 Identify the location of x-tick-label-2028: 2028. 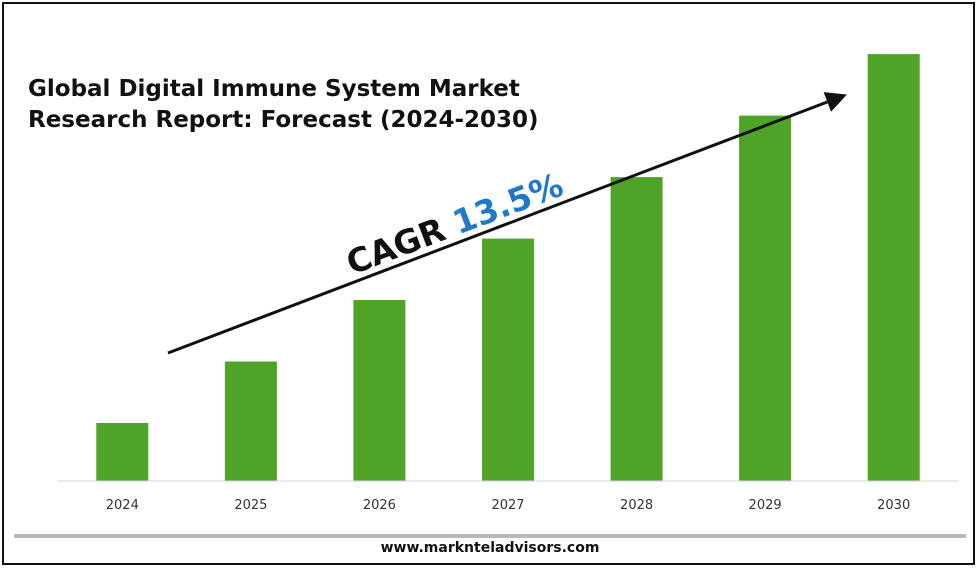
(636, 505).